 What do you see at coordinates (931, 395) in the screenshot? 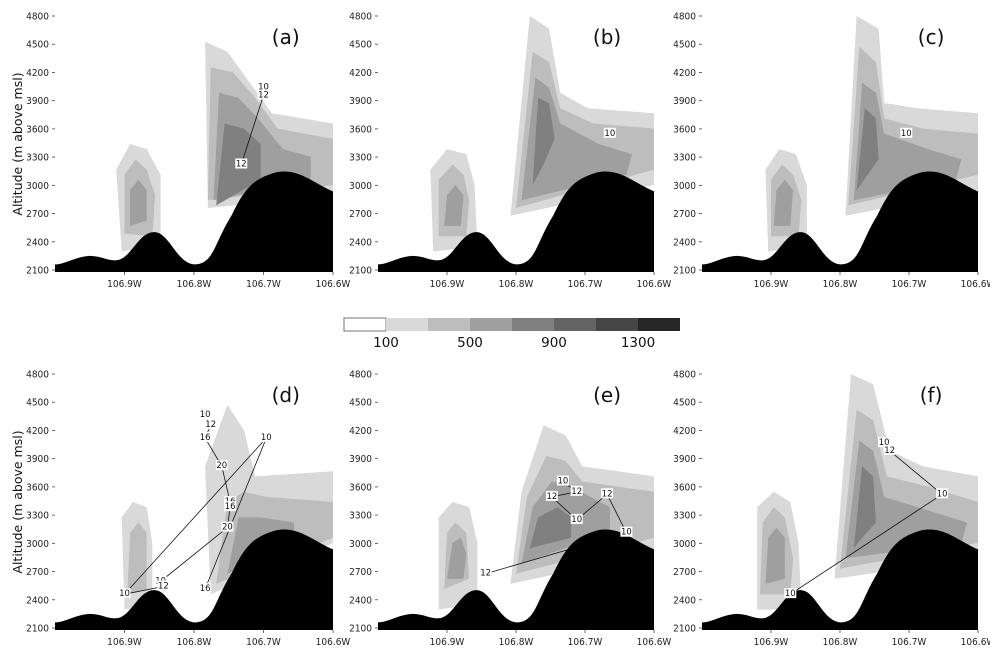
I see `panel-label: (f)` at bounding box center [931, 395].